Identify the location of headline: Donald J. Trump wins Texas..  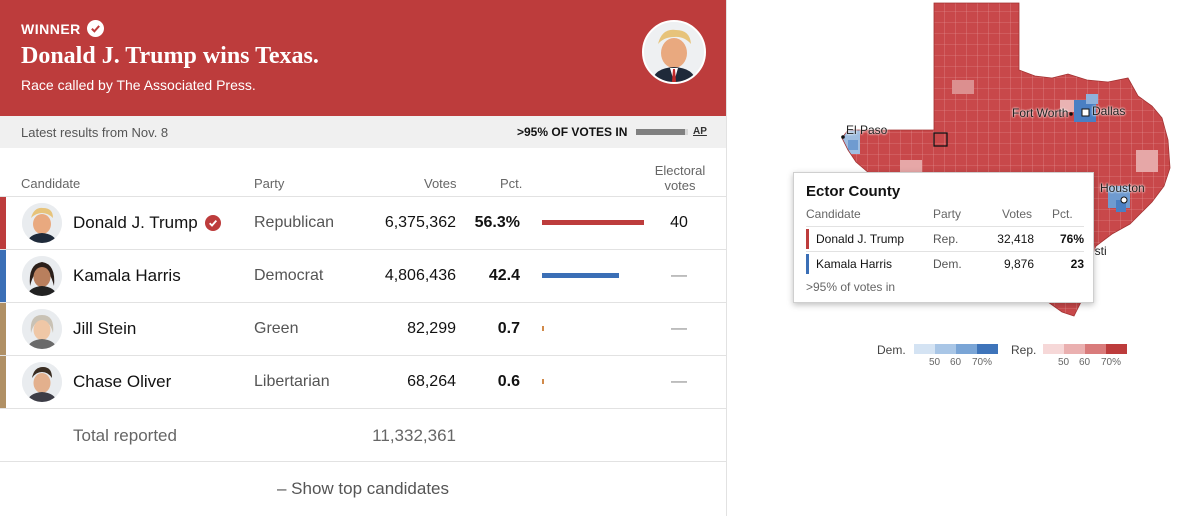
(170, 56).